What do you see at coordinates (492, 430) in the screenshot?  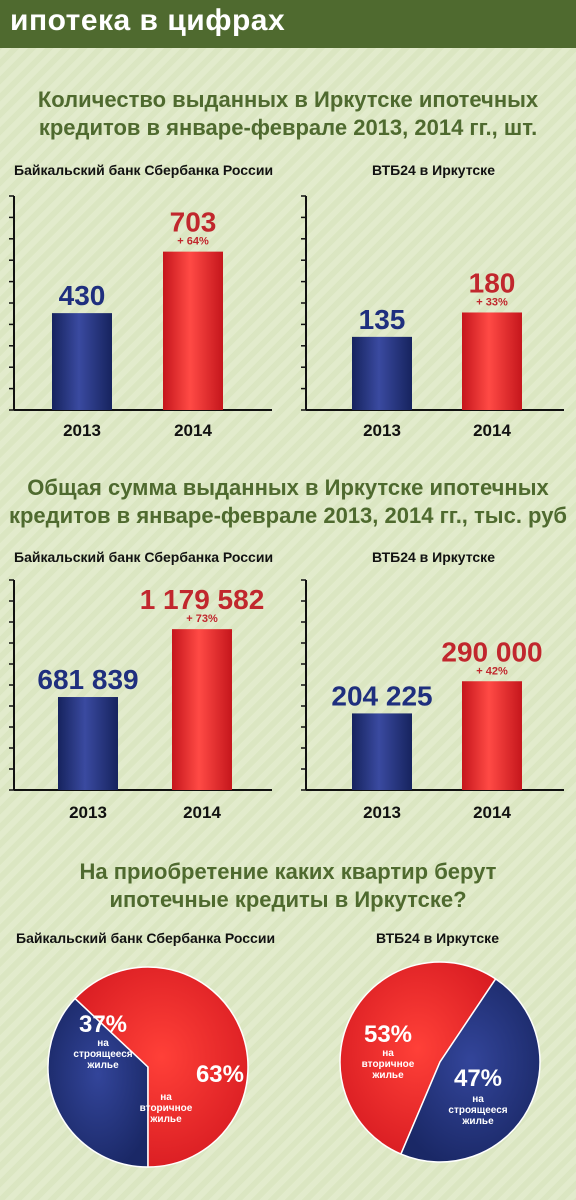 I see `chart2-category-label-2014: 2014` at bounding box center [492, 430].